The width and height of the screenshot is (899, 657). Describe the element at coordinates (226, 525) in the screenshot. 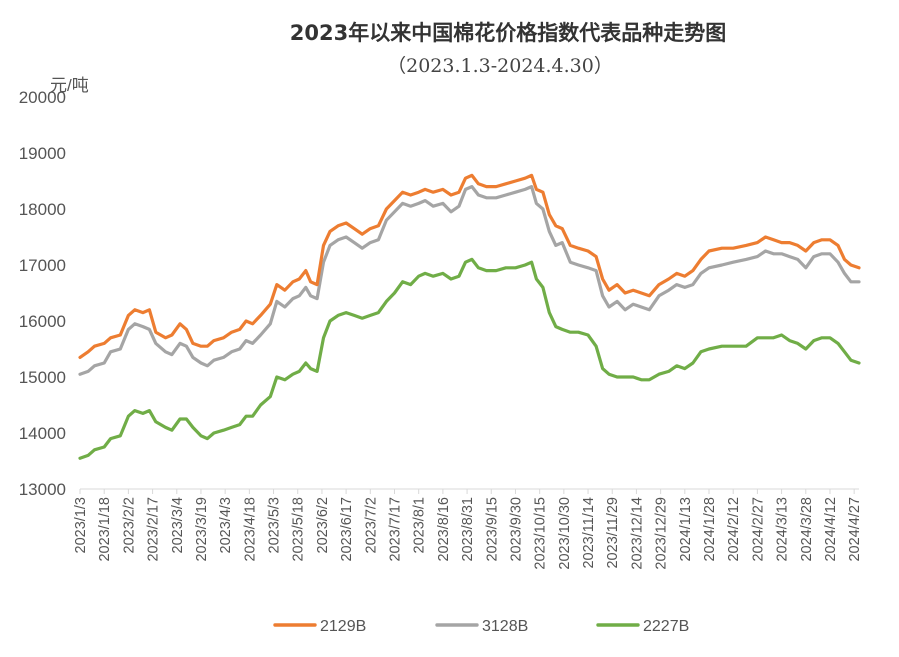

I see `x-tick-label: 2023/4/3` at that location.